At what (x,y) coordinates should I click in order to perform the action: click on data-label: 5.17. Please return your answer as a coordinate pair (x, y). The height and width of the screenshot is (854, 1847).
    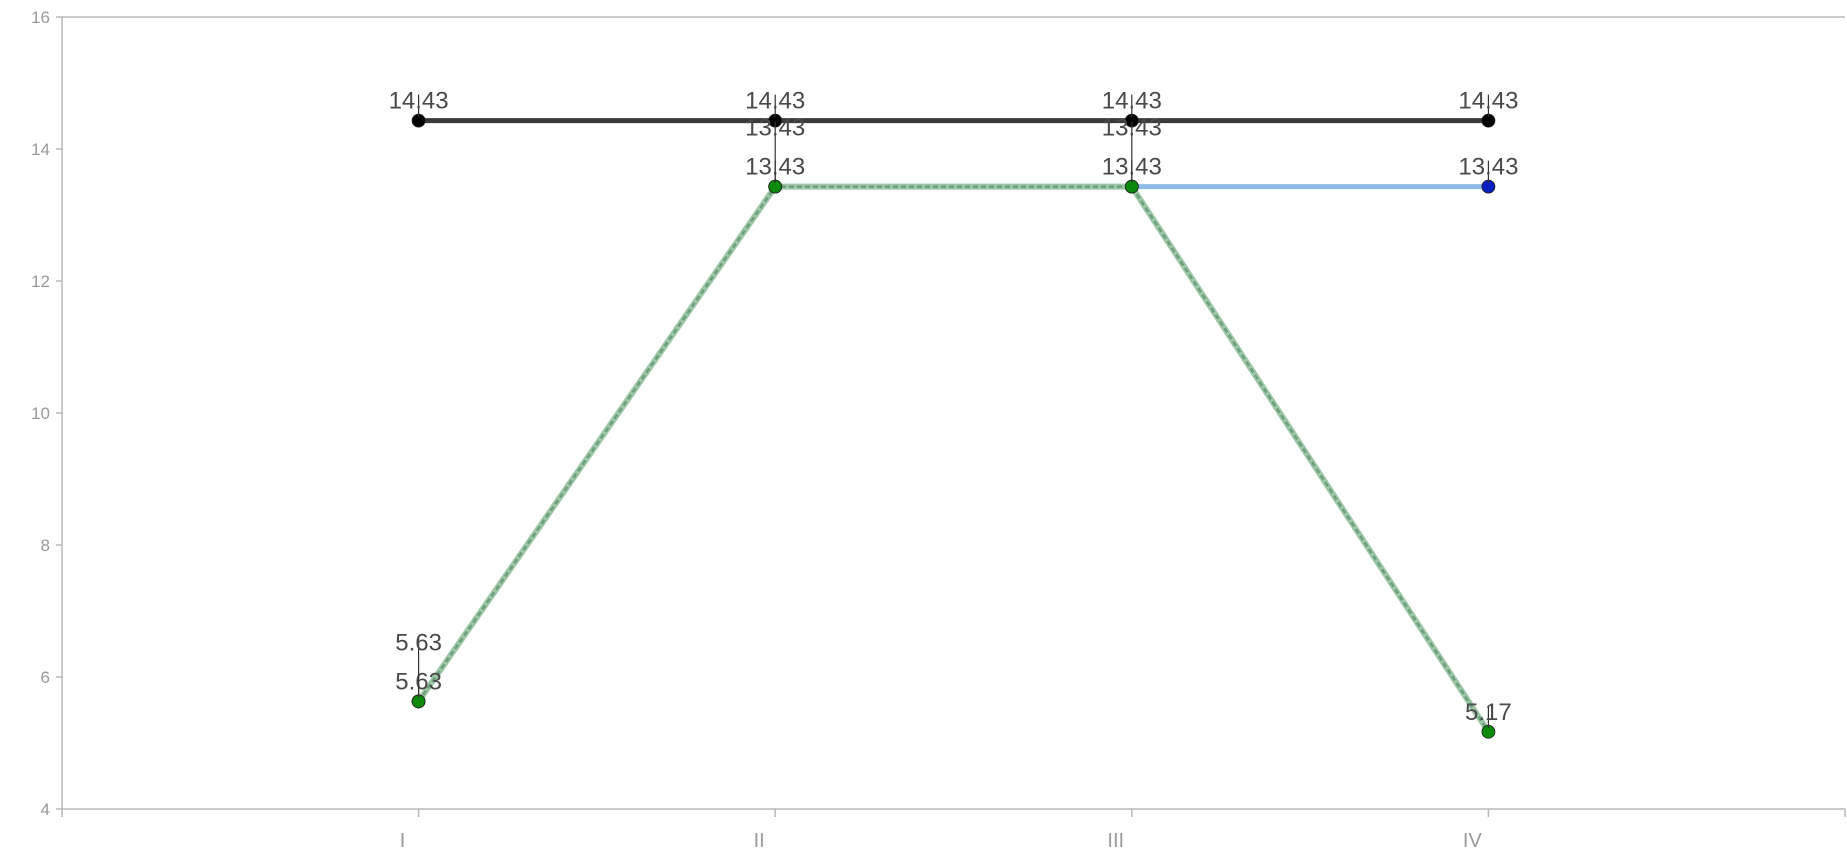
    Looking at the image, I should click on (1488, 712).